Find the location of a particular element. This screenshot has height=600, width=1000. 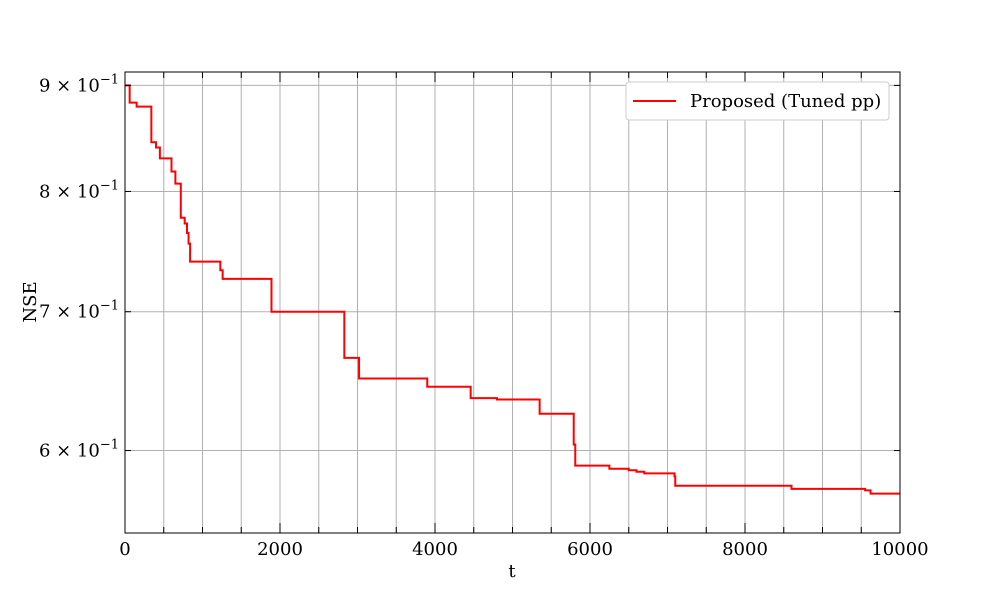

y-axis-label: NSE is located at coordinates (30, 301).